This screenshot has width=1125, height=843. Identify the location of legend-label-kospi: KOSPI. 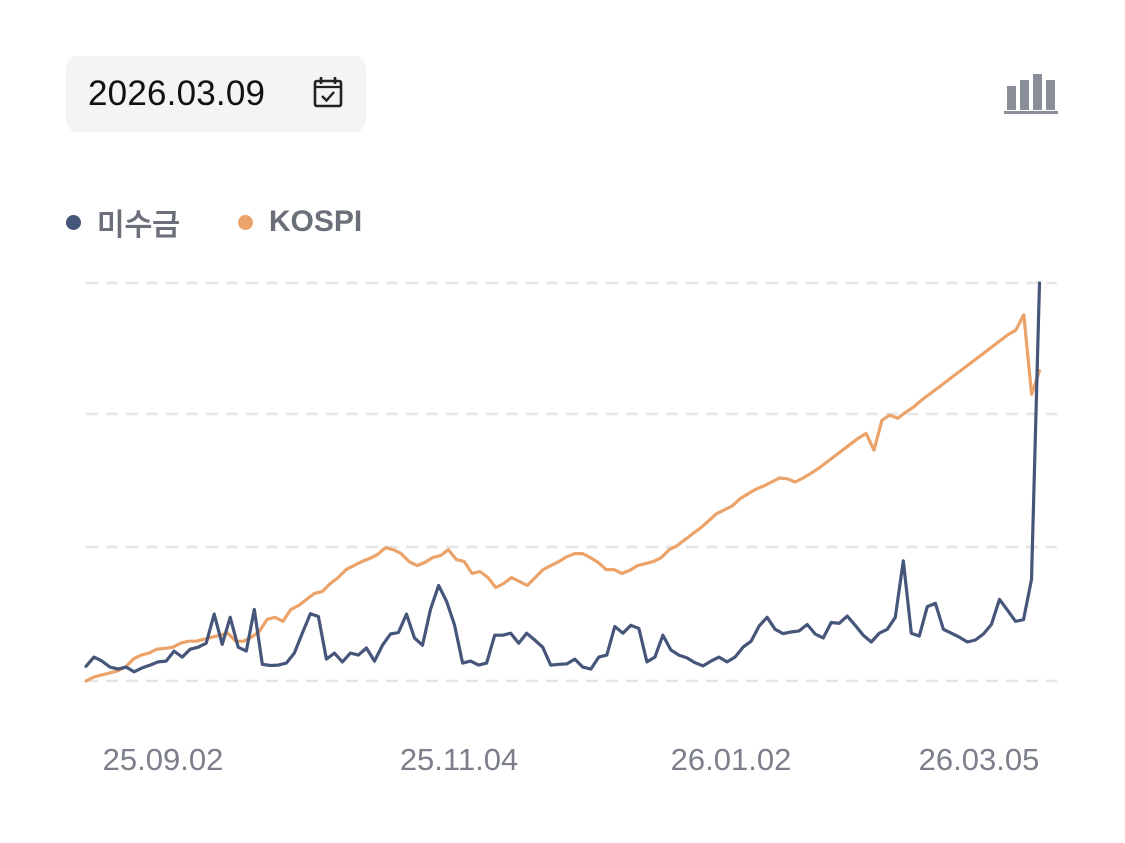
(315, 221).